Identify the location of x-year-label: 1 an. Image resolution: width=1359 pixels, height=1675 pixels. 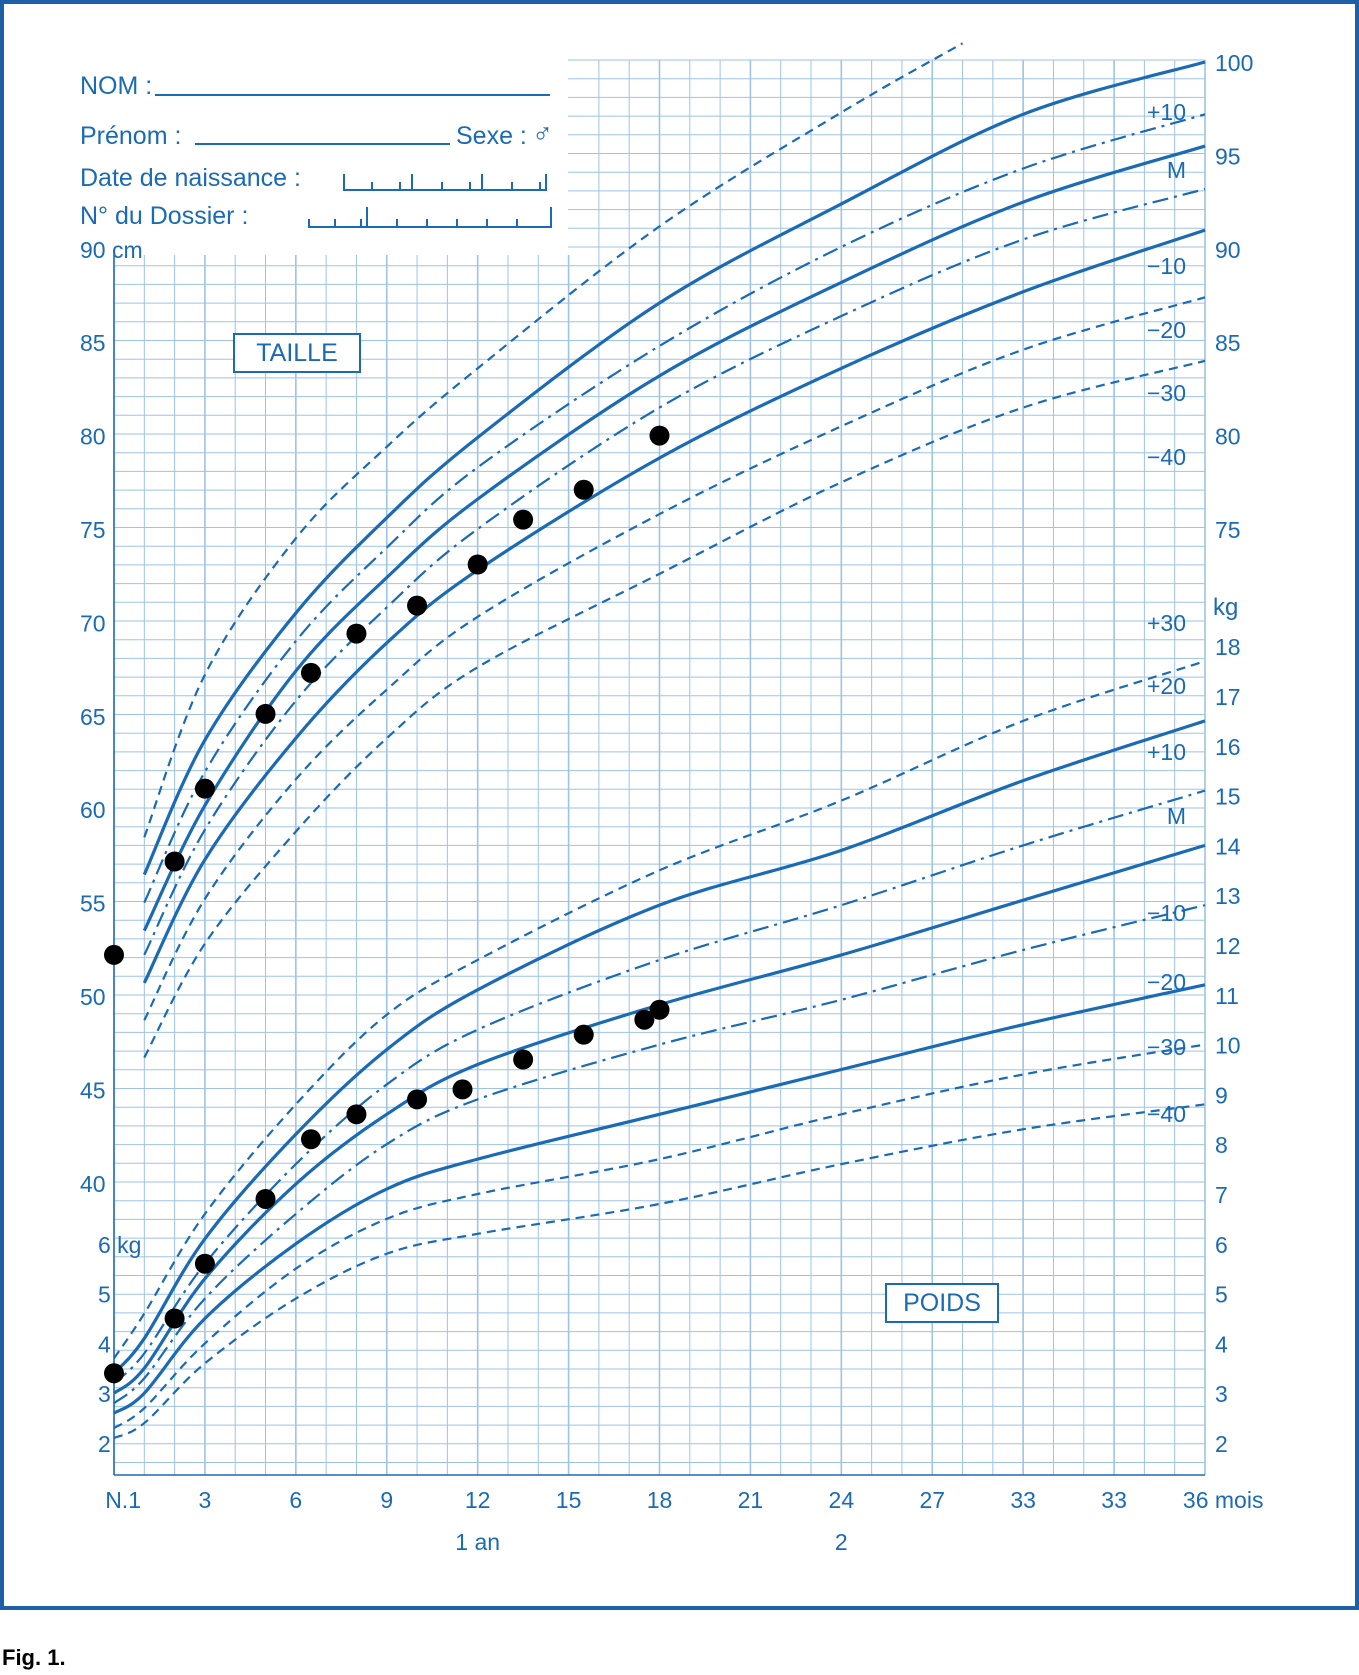
(477, 1542).